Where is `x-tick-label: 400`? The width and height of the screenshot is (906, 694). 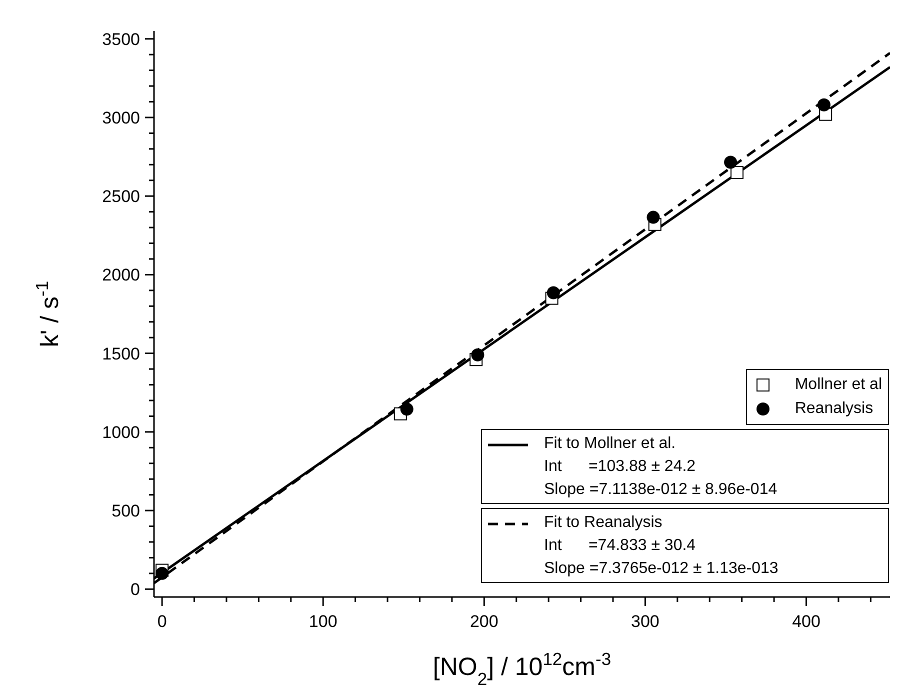
x-tick-label: 400 is located at coordinates (806, 621).